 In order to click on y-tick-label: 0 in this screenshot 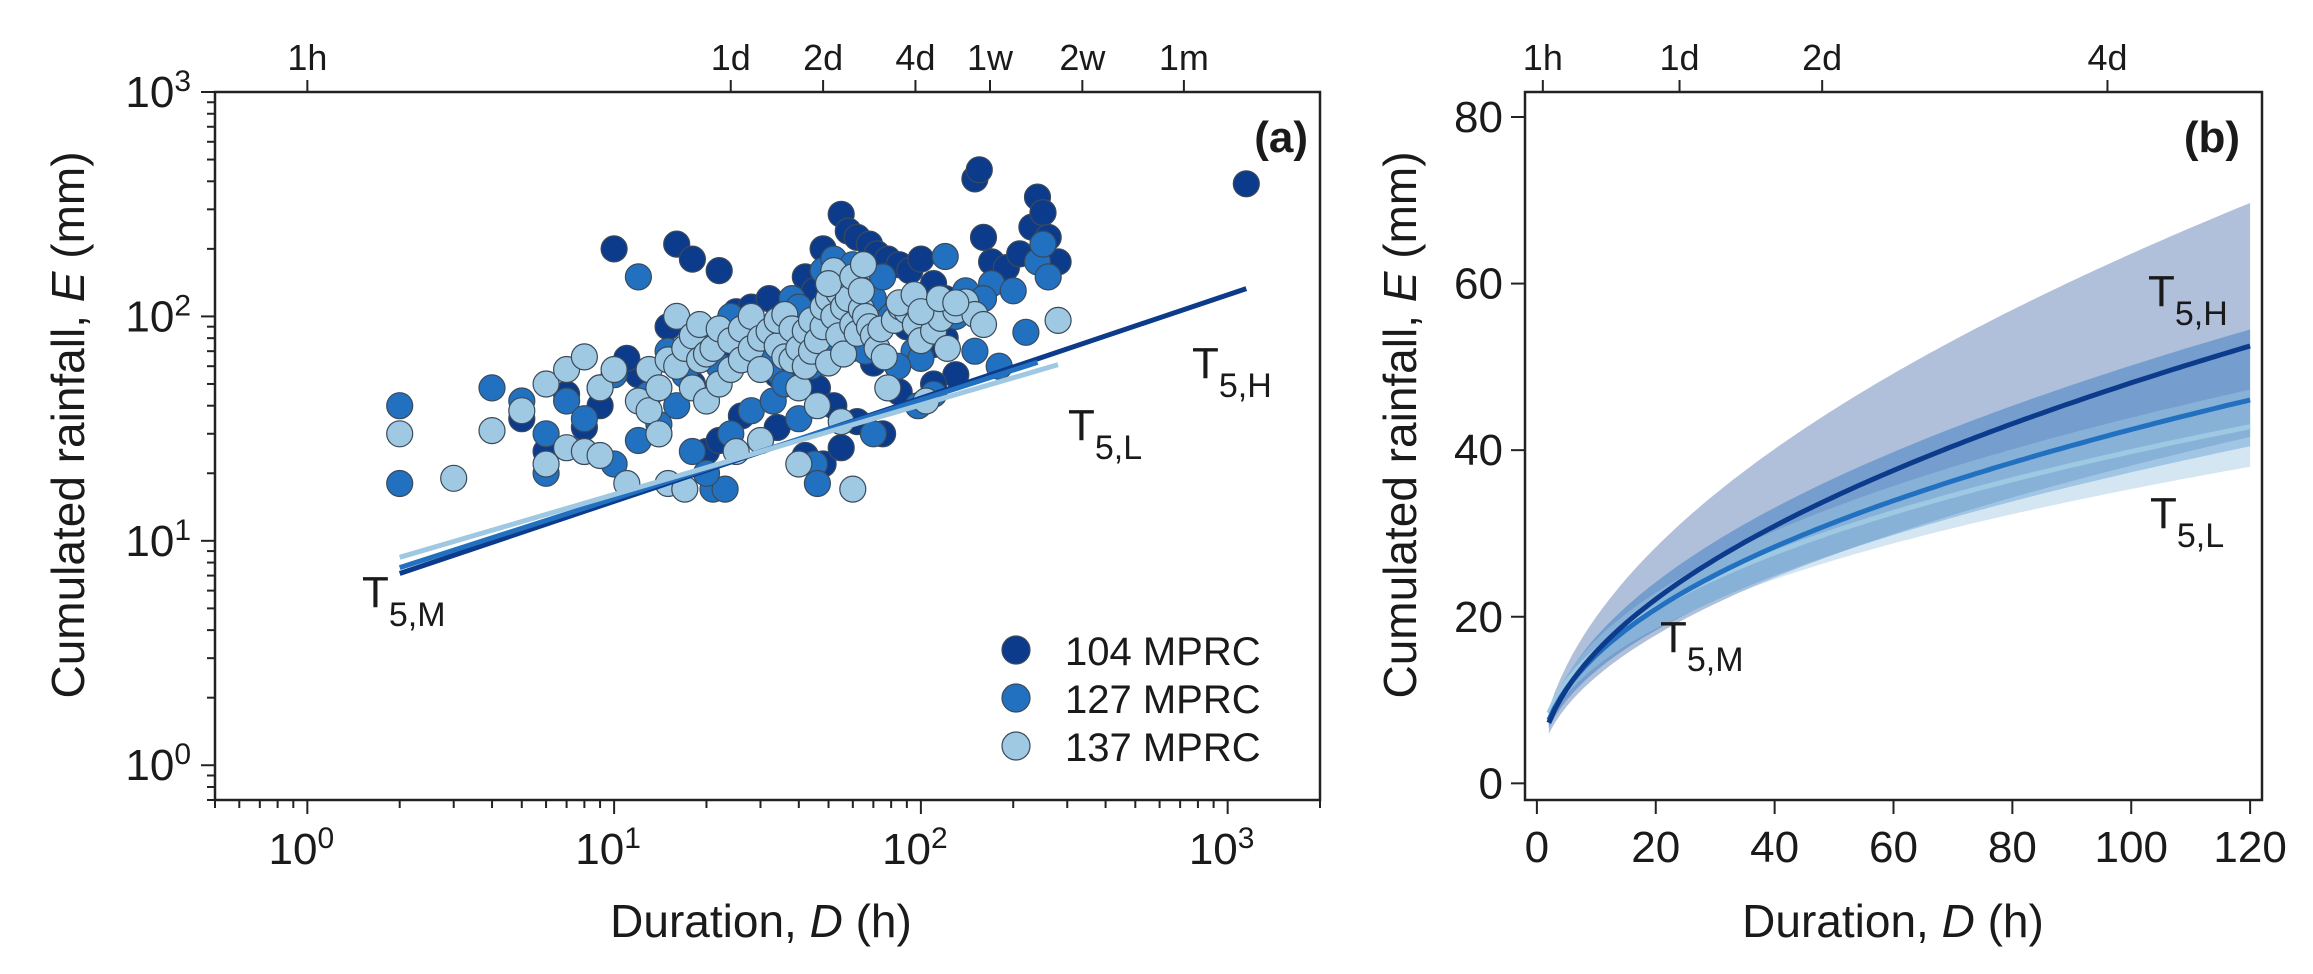, I will do `click(1491, 783)`.